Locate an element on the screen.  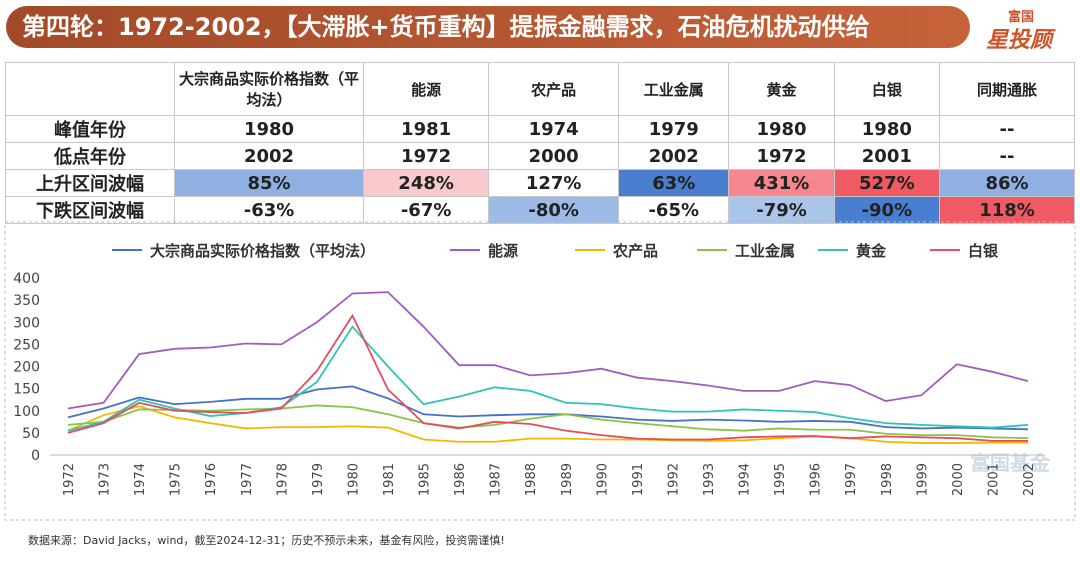
y-tick-label: 0 is located at coordinates (35, 456).